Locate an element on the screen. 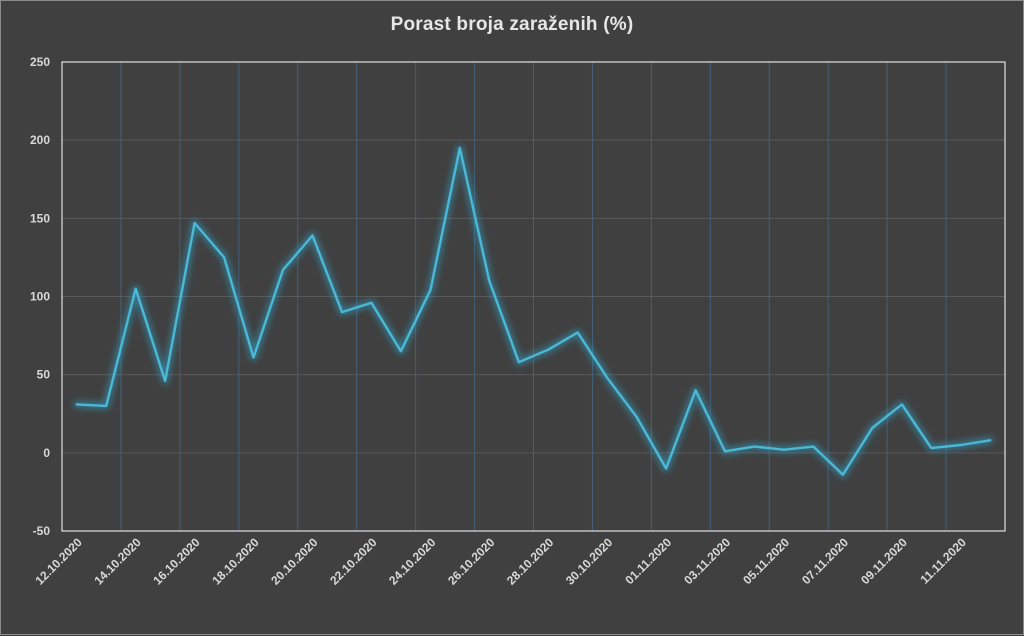 This screenshot has width=1024, height=636. x-tick-label: 20.10.2020 is located at coordinates (294, 561).